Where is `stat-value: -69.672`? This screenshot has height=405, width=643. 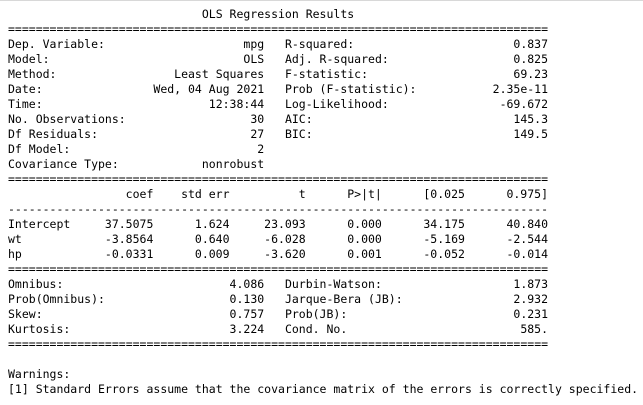 stat-value: -69.672 is located at coordinates (524, 104).